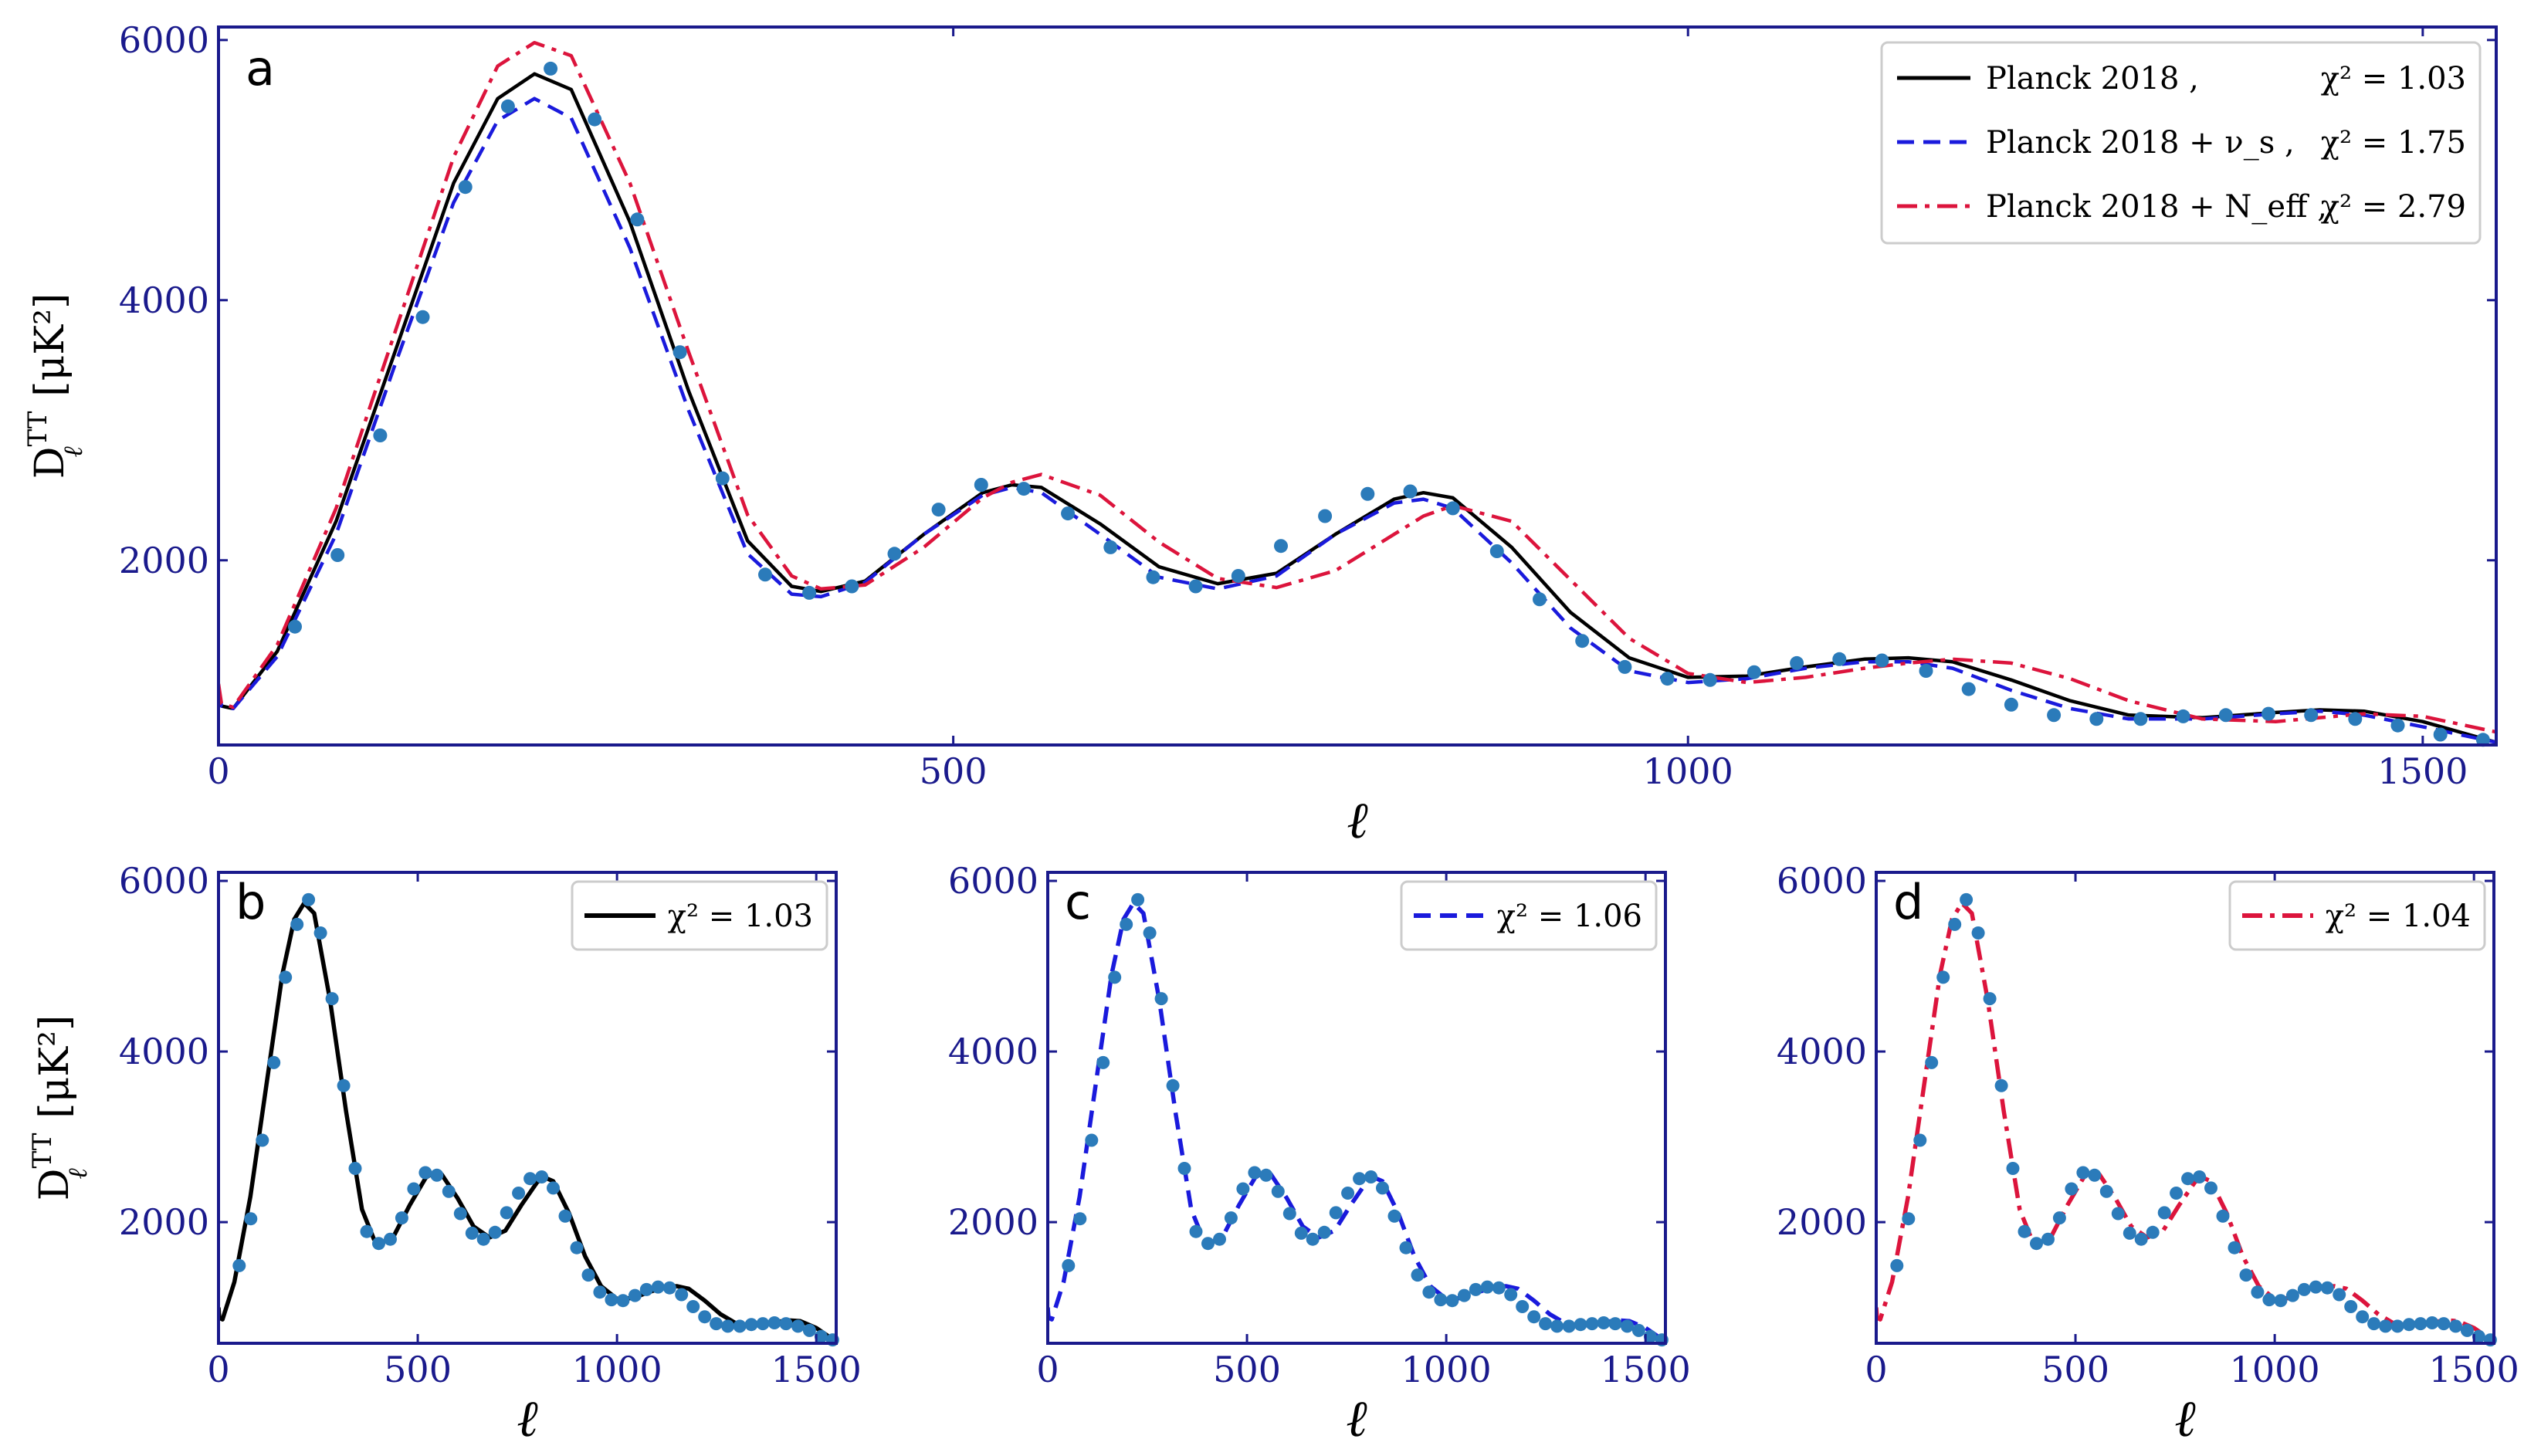  What do you see at coordinates (1569, 916) in the screenshot?
I see `legend-entry-chi2: χ² = 1.06` at bounding box center [1569, 916].